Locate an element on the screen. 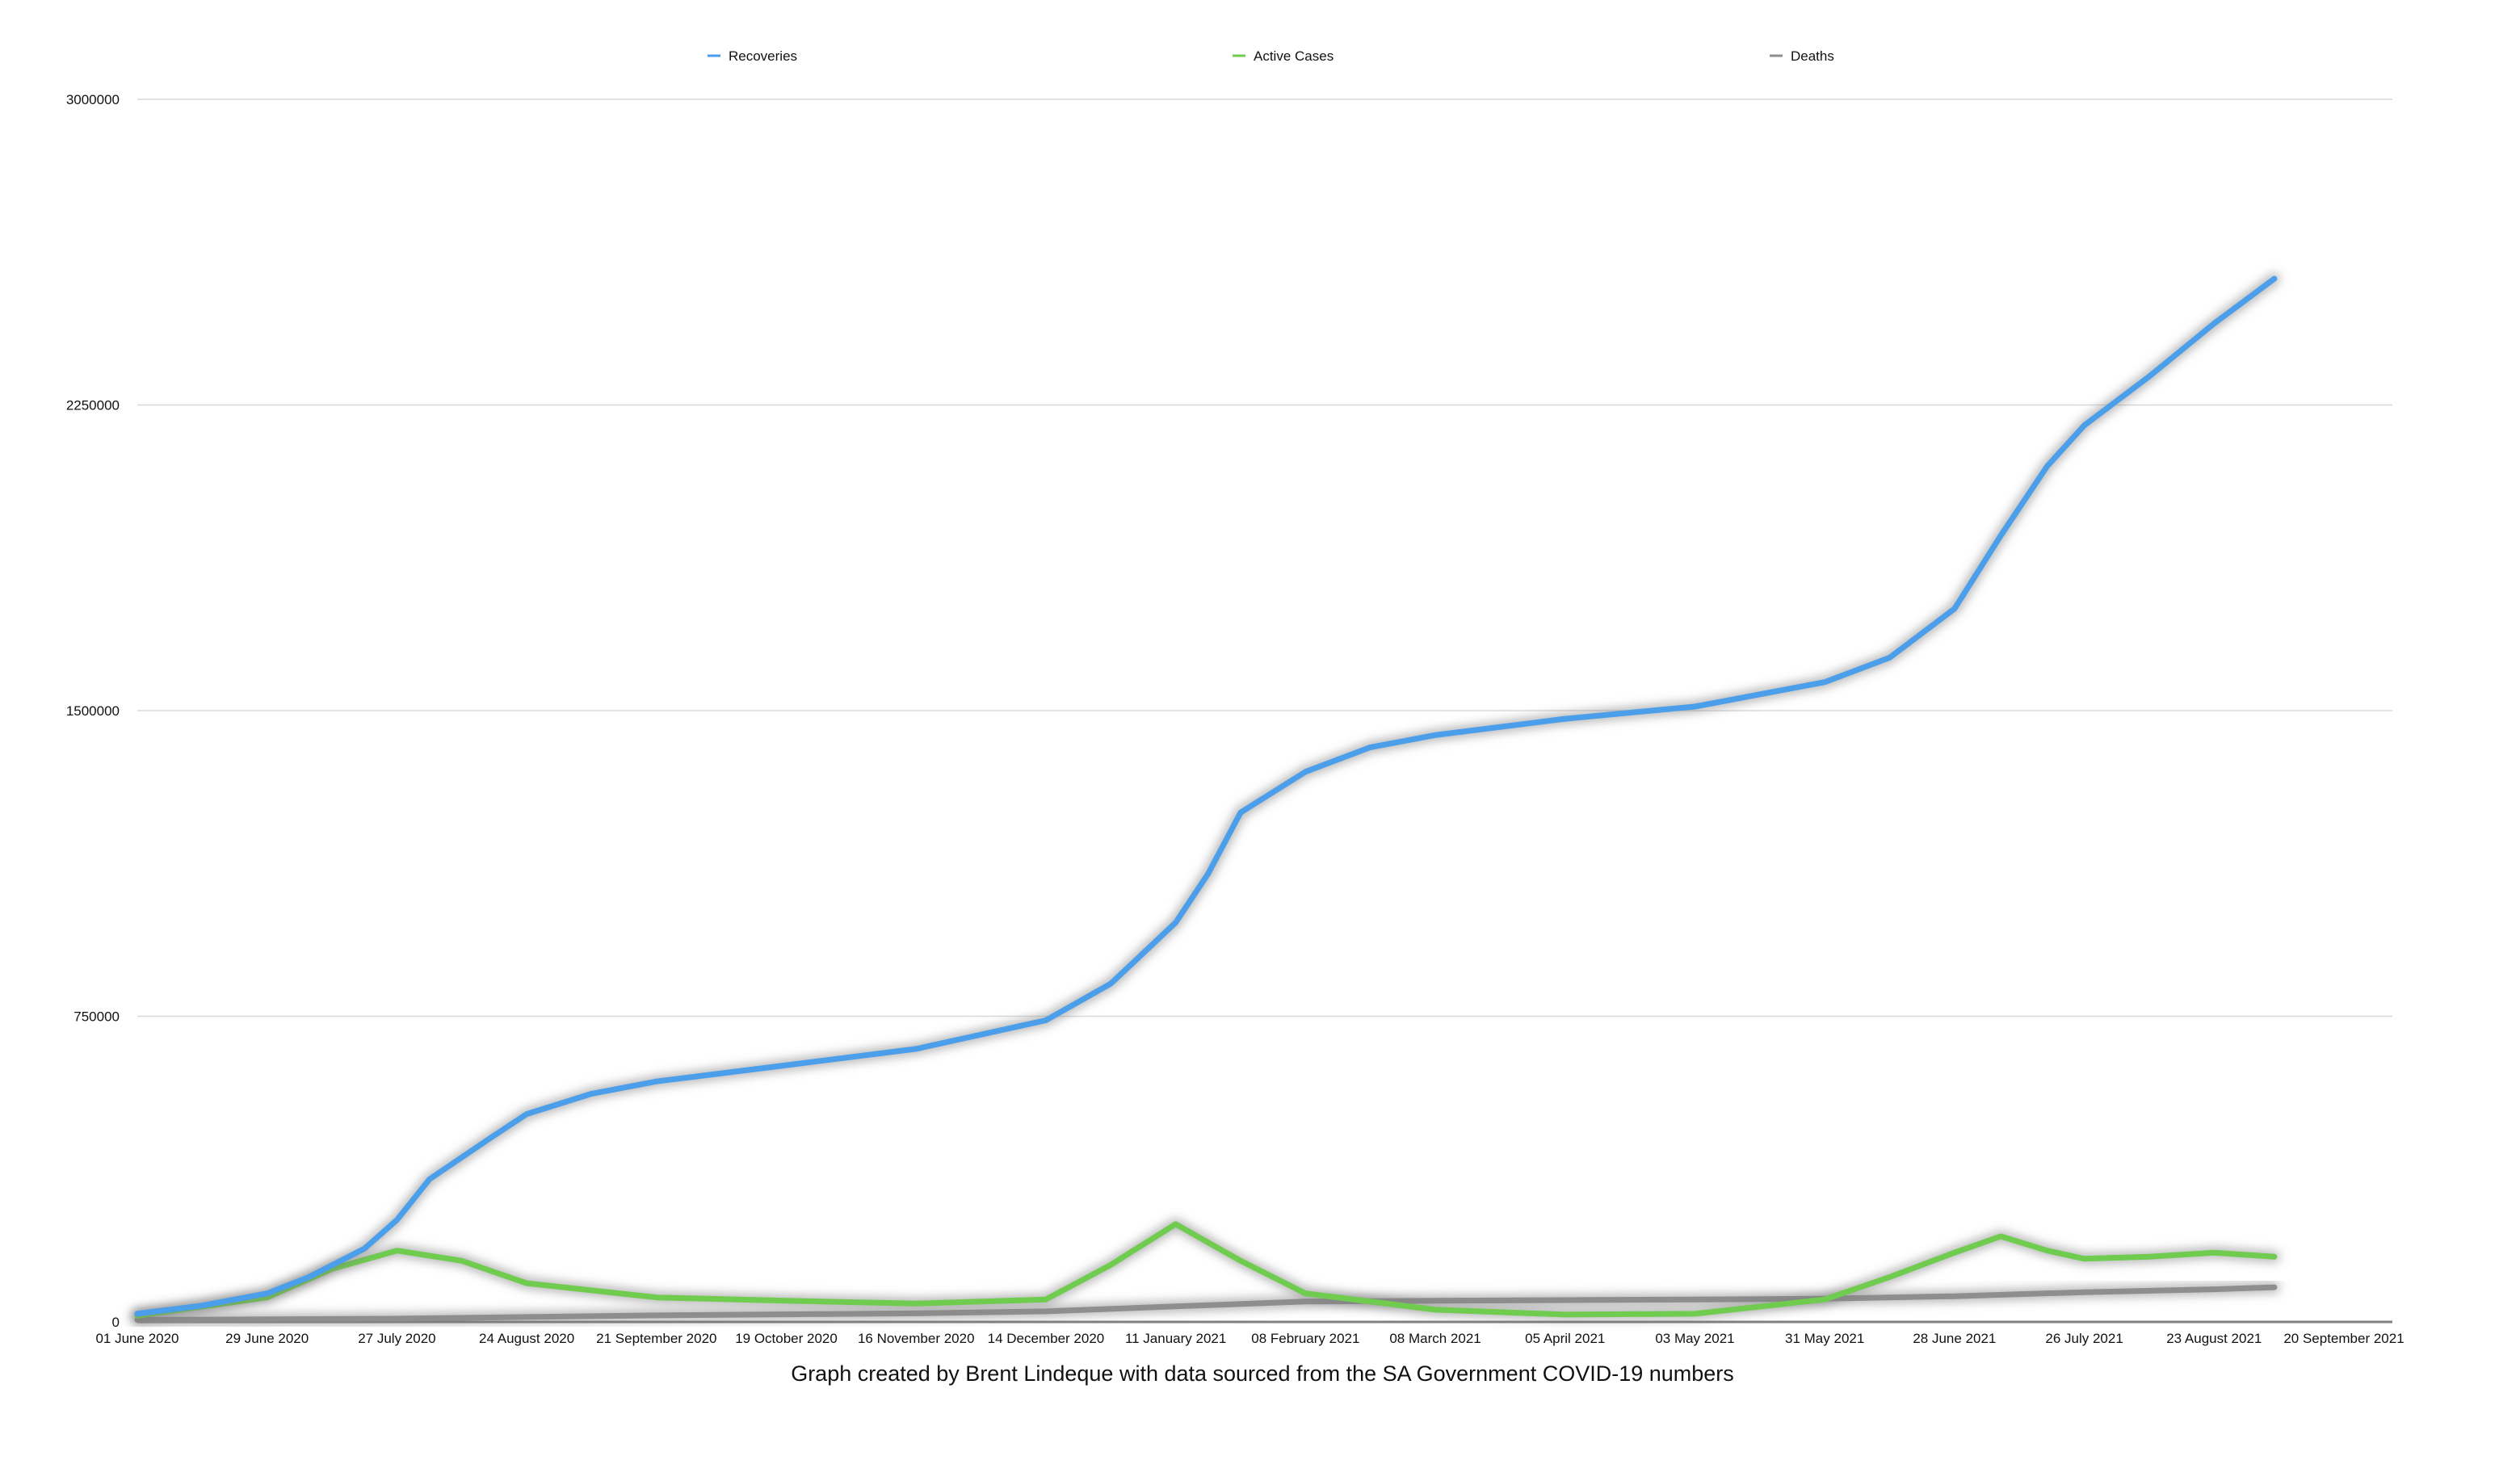 This screenshot has width=2520, height=1460. x-tick-label: 03 May 2021 is located at coordinates (1695, 1338).